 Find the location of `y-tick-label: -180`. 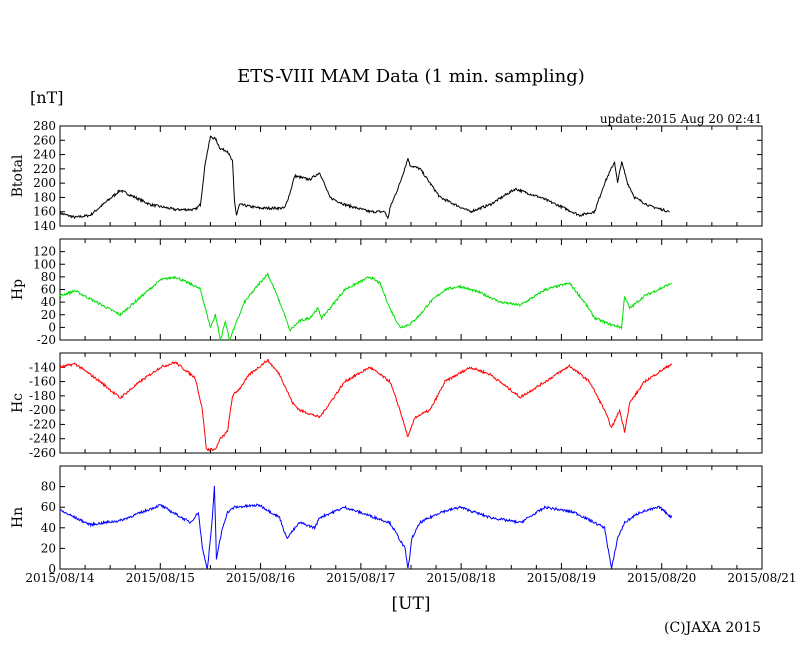

y-tick-label: -180 is located at coordinates (42, 396).